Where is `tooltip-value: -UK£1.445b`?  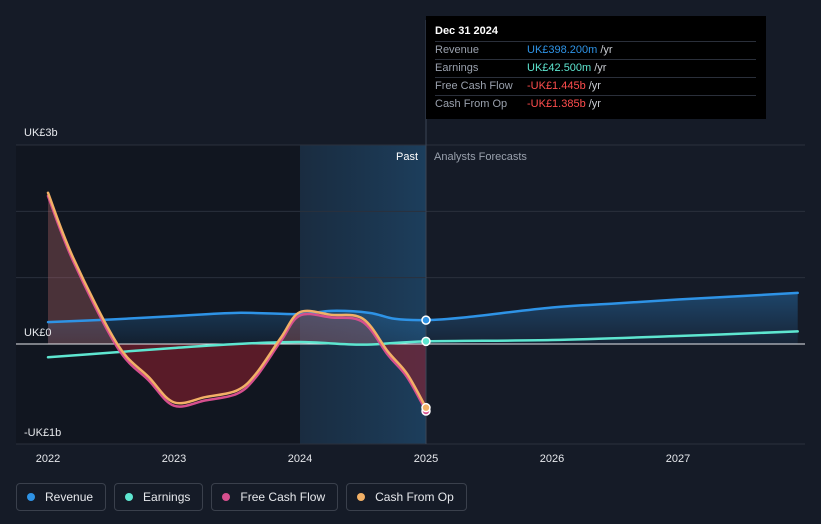
tooltip-value: -UK£1.445b is located at coordinates (556, 86).